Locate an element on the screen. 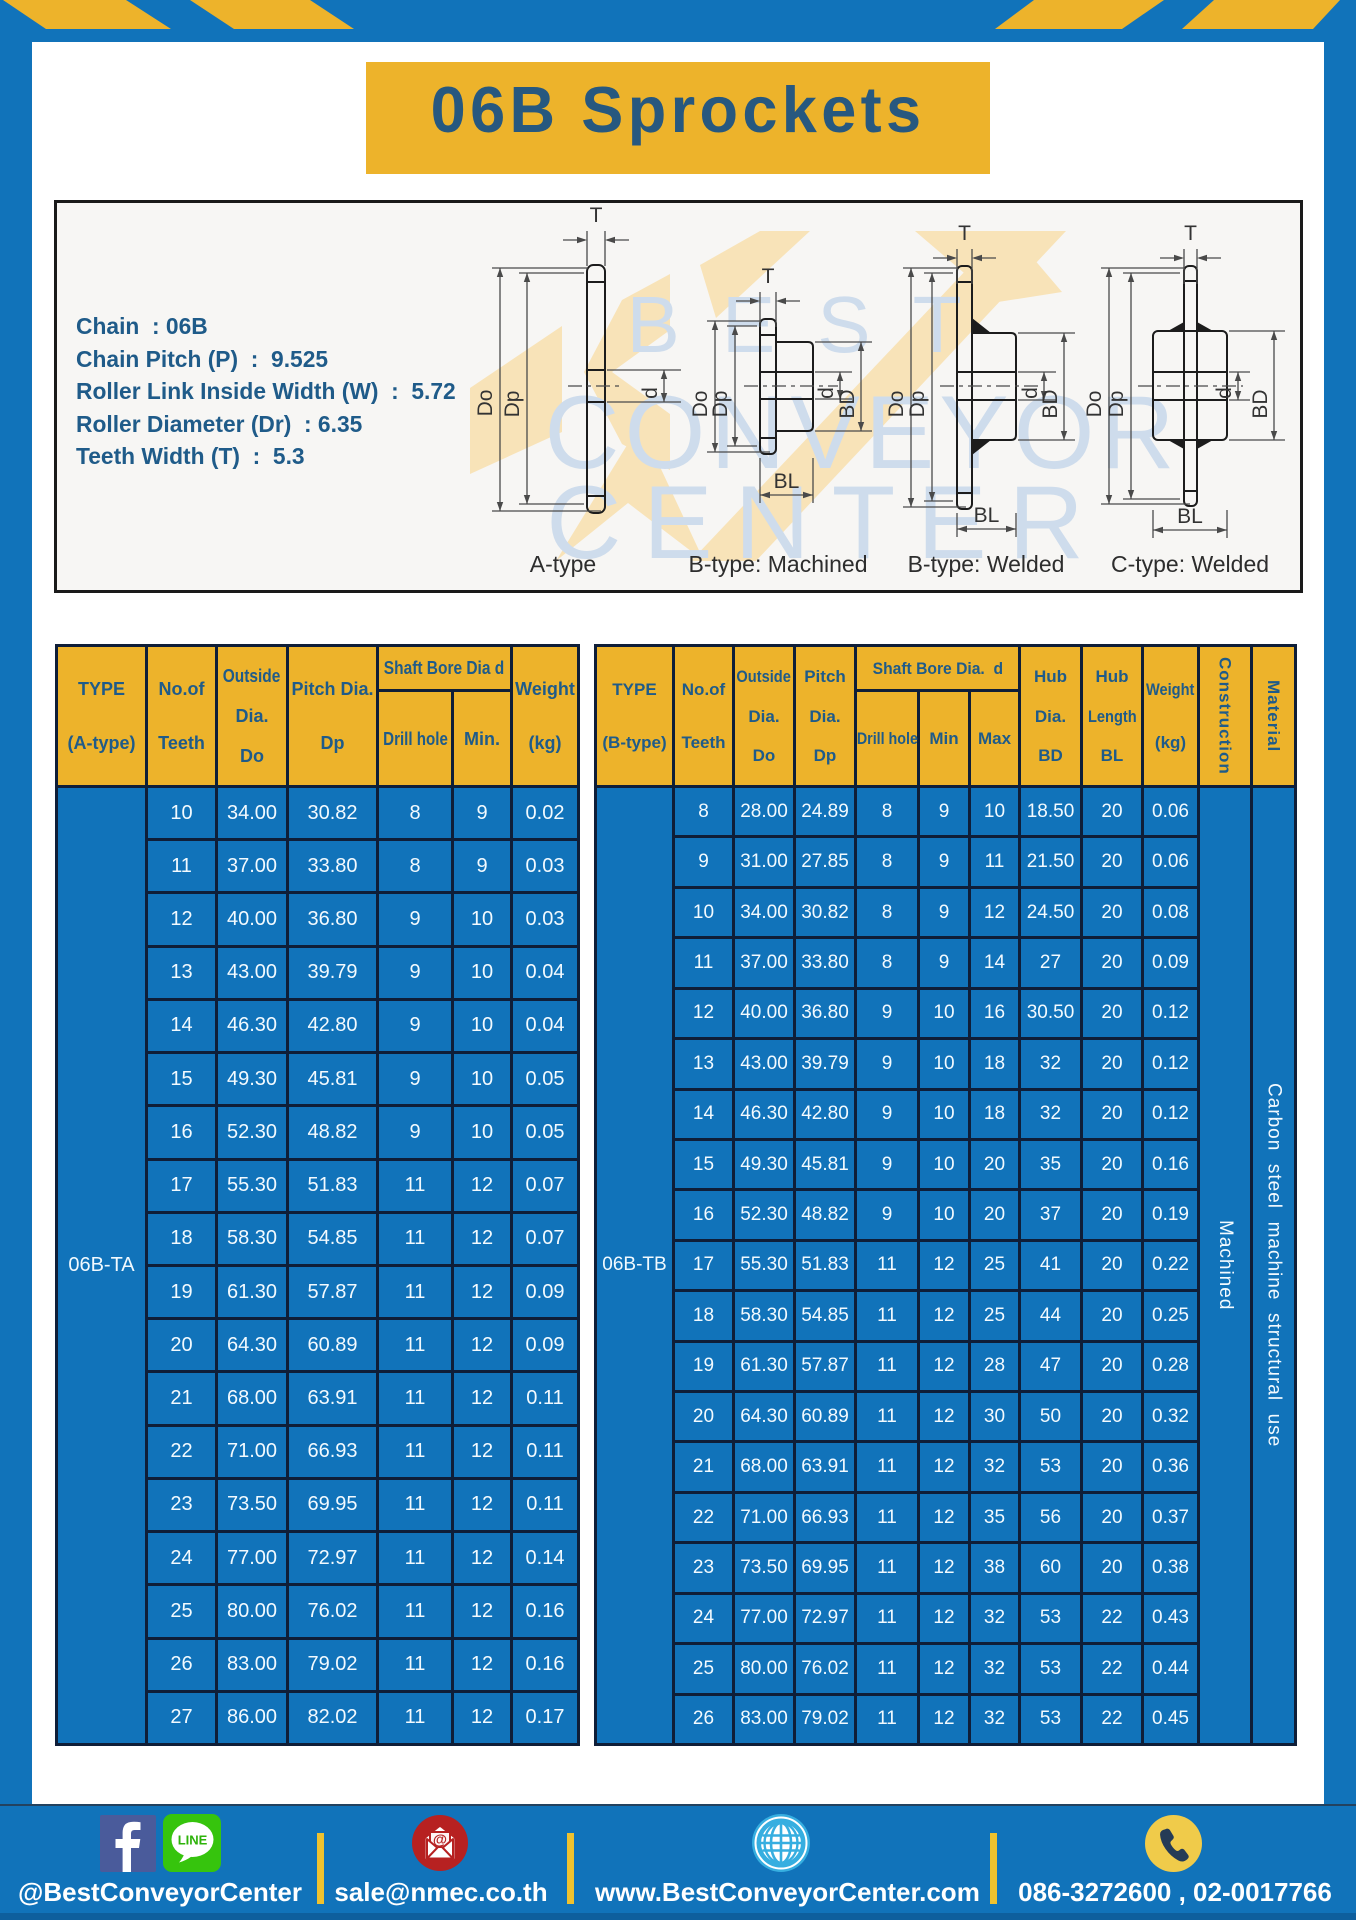 The image size is (1356, 1920). svg-text: CONVEYOR is located at coordinates (861, 433).